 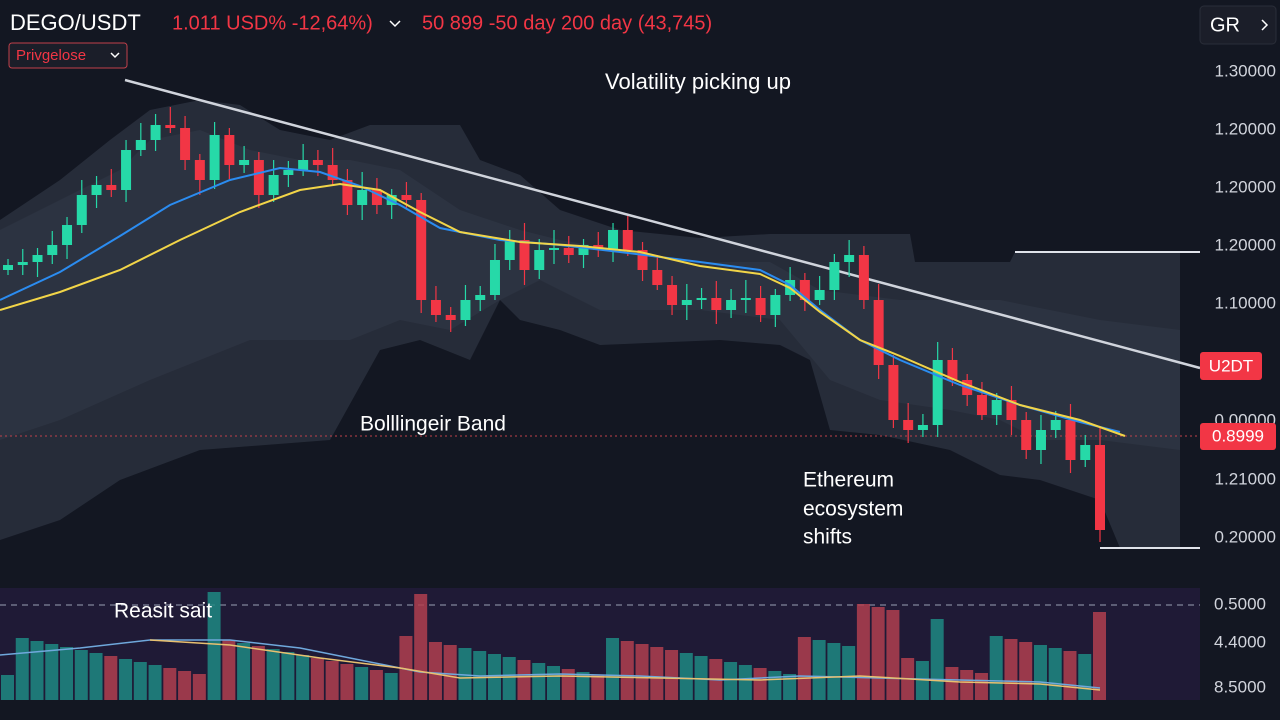 What do you see at coordinates (1238, 25) in the screenshot?
I see `gr-button` at bounding box center [1238, 25].